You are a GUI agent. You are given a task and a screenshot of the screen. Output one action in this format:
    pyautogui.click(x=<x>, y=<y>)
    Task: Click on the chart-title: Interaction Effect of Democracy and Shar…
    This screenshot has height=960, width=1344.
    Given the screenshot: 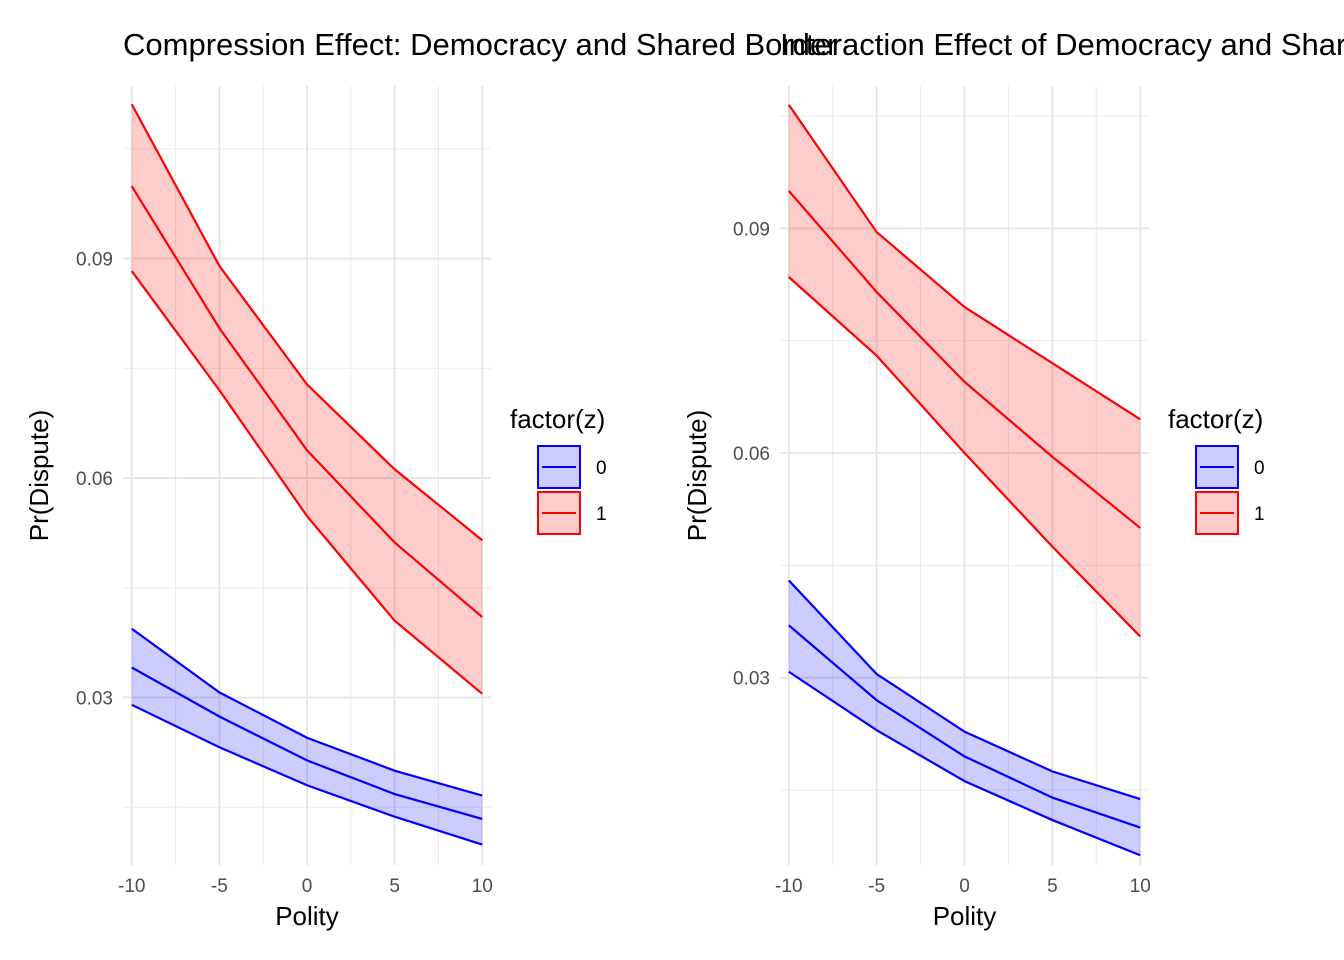 What is the action you would take?
    pyautogui.click(x=1062, y=44)
    